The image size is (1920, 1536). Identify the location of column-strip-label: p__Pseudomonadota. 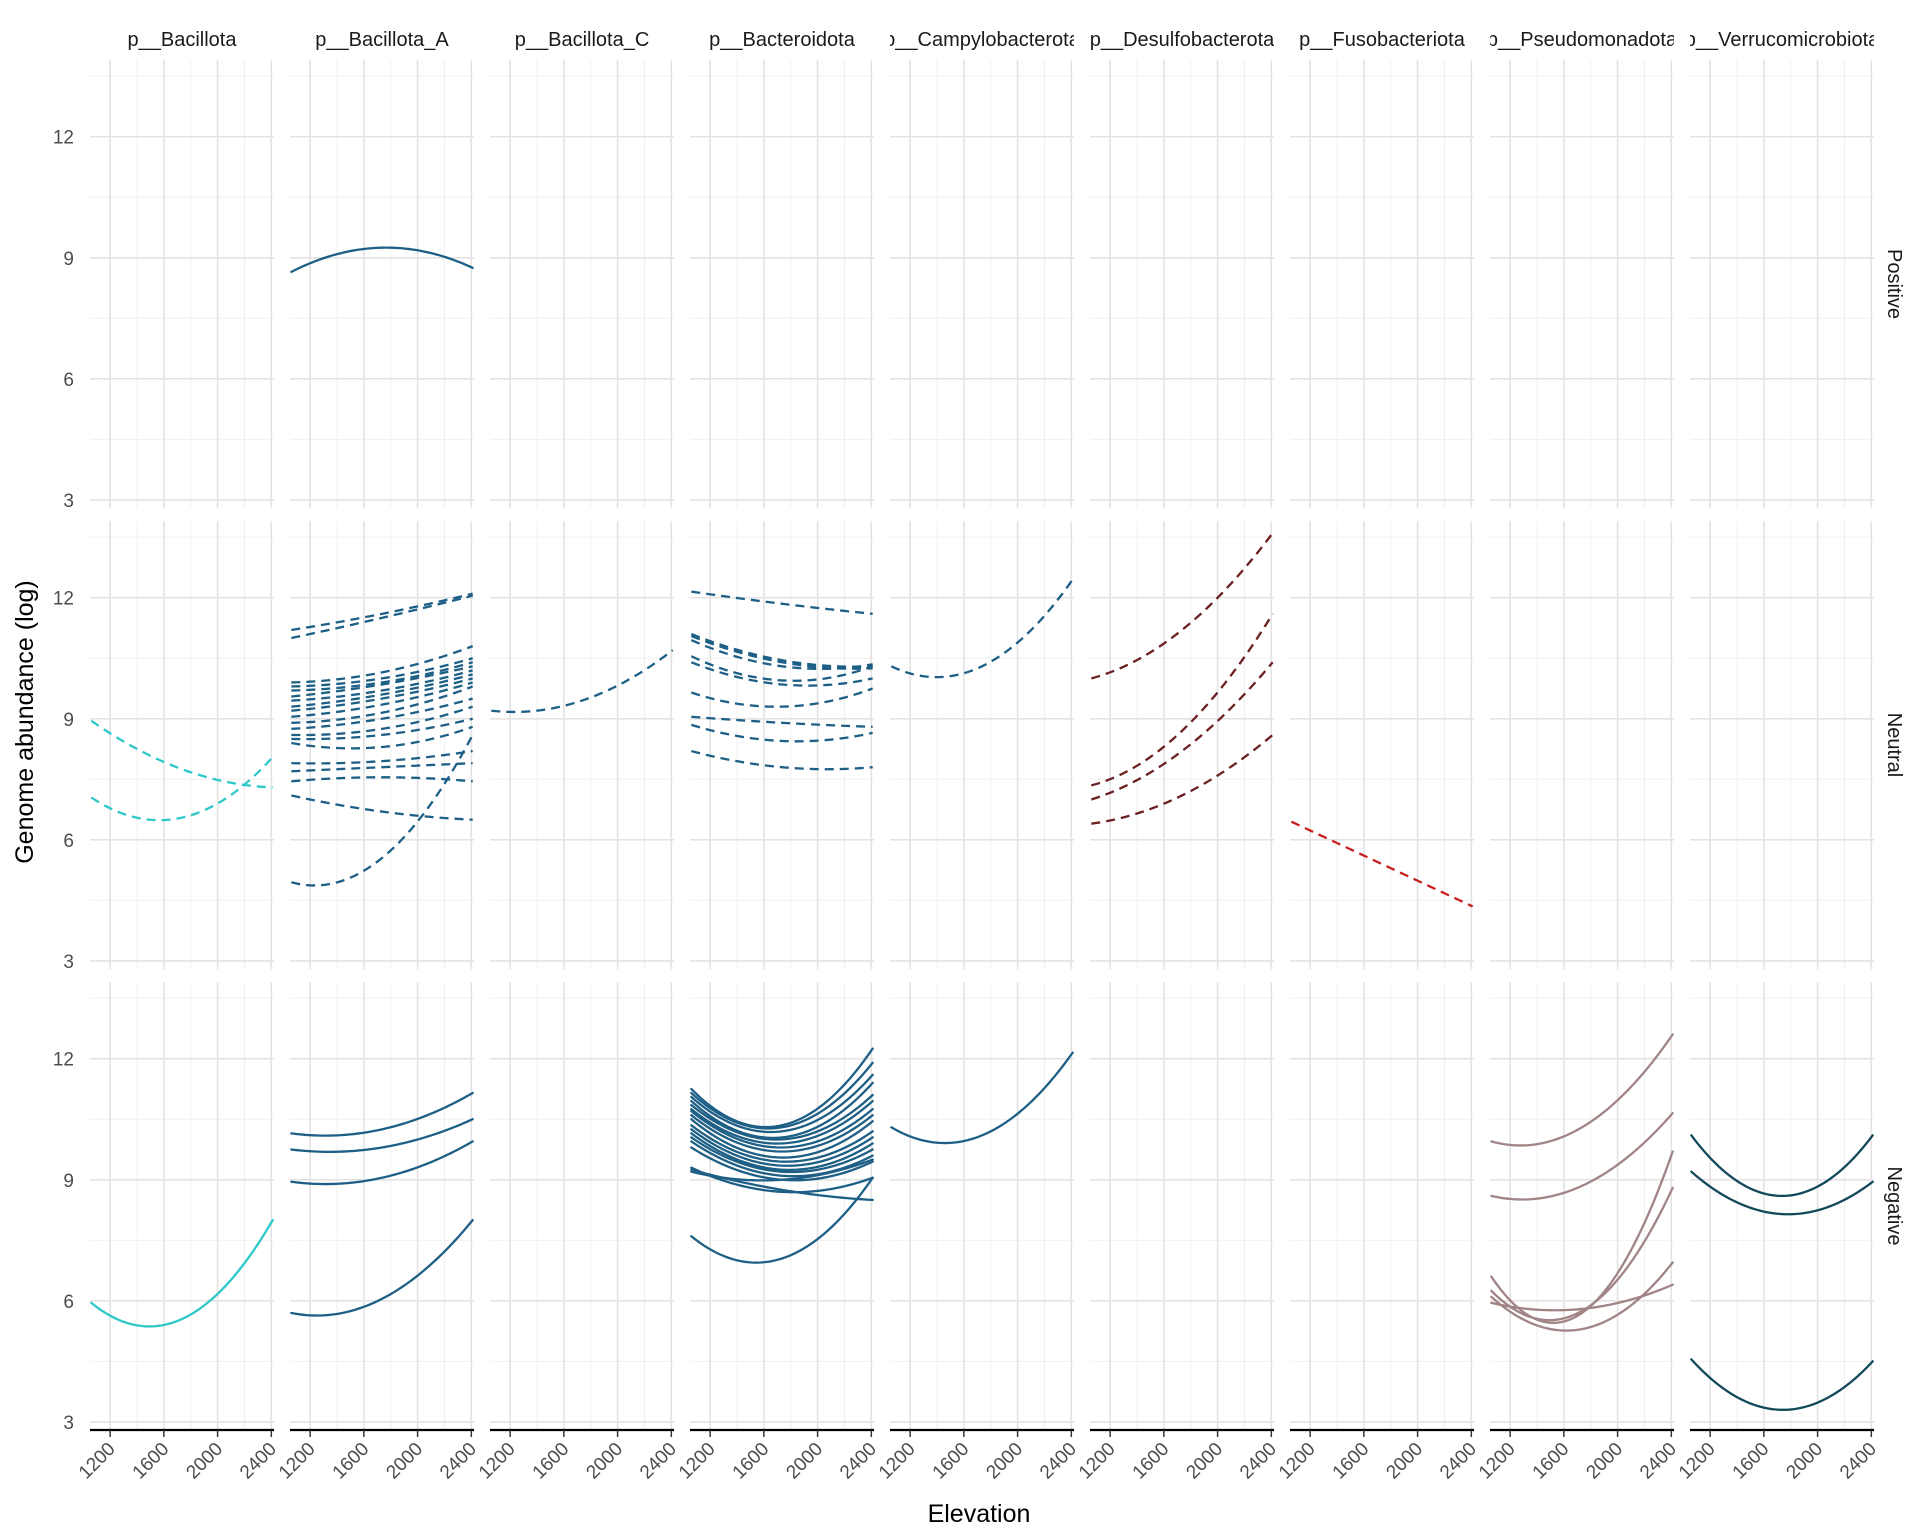
(1582, 40).